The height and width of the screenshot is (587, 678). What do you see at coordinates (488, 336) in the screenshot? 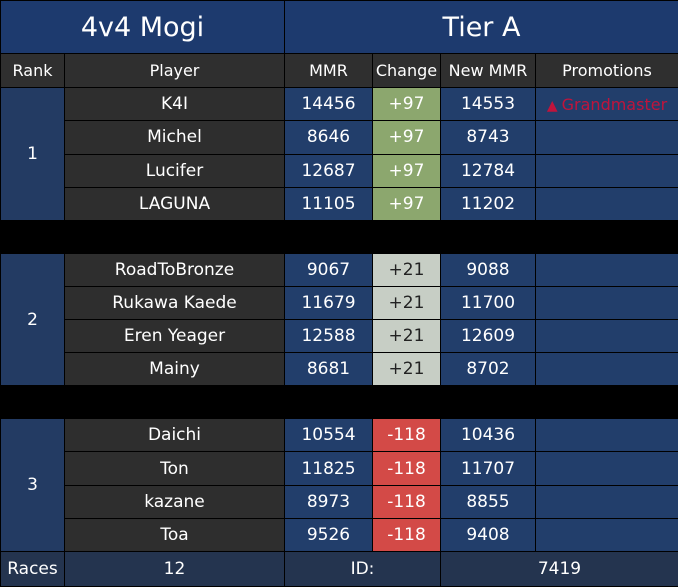
I see `new-mmr-value: 12609` at bounding box center [488, 336].